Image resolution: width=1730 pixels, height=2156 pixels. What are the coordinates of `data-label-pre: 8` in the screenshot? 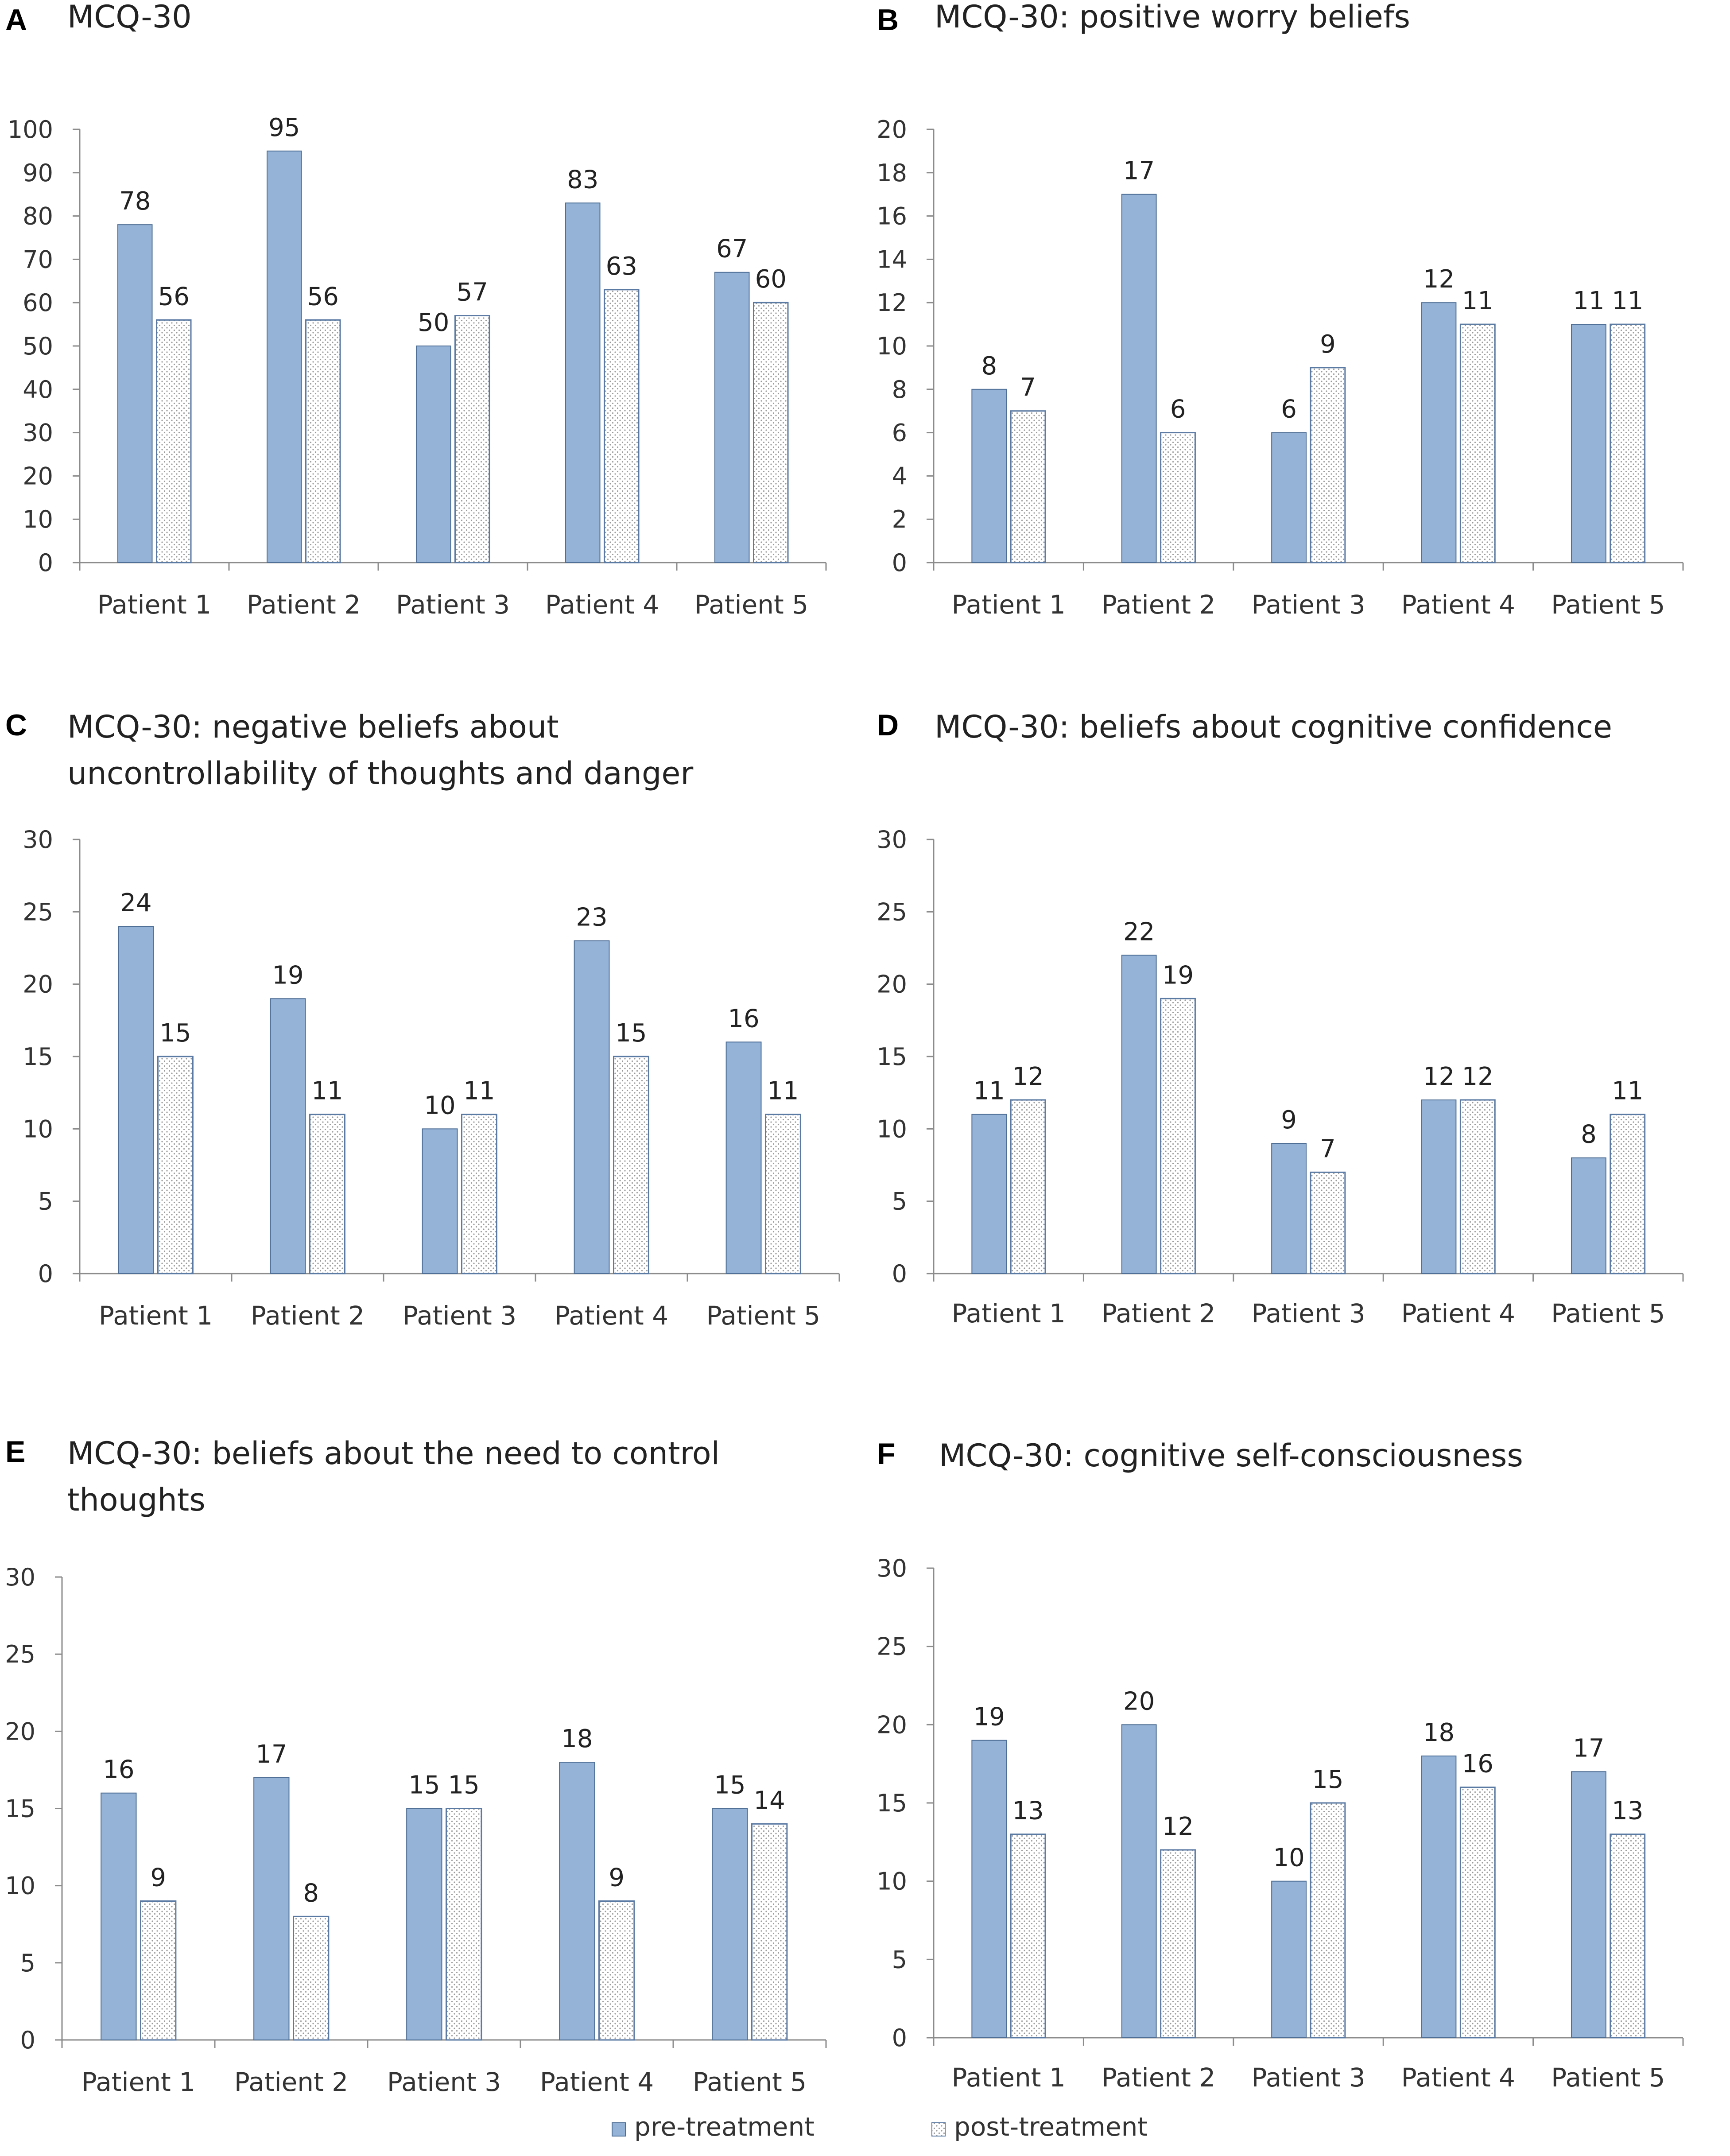 It's located at (989, 367).